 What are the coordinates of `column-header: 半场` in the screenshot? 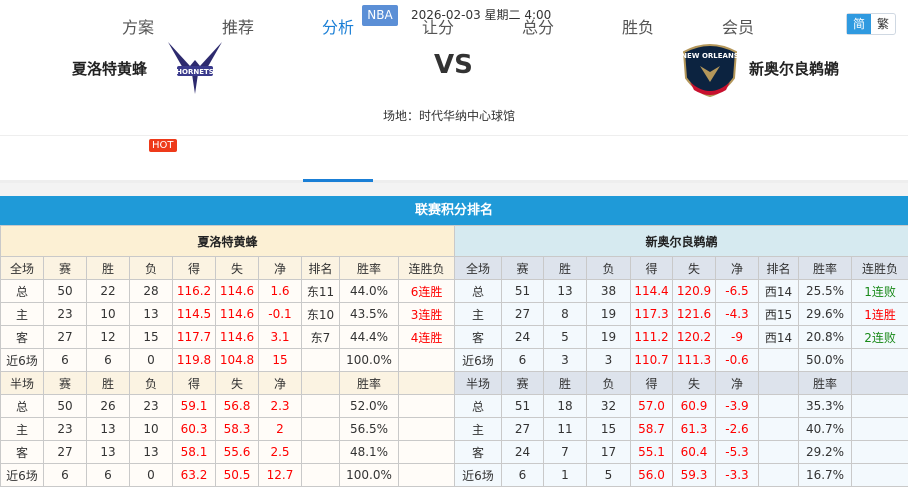 It's located at (22, 383).